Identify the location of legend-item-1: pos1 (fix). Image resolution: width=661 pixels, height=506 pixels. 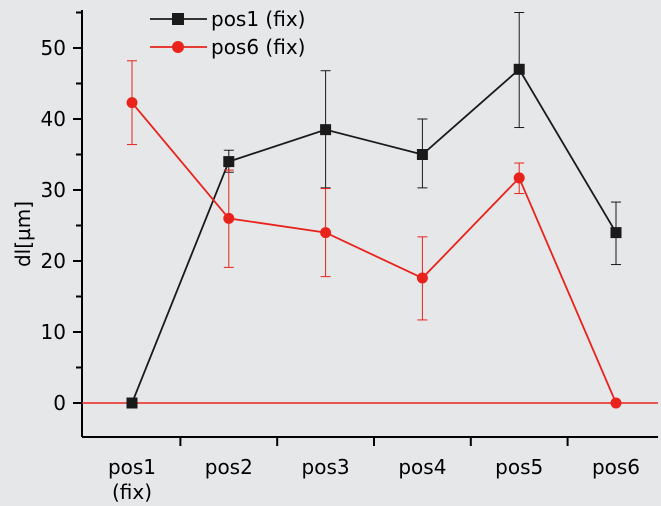
(227, 19).